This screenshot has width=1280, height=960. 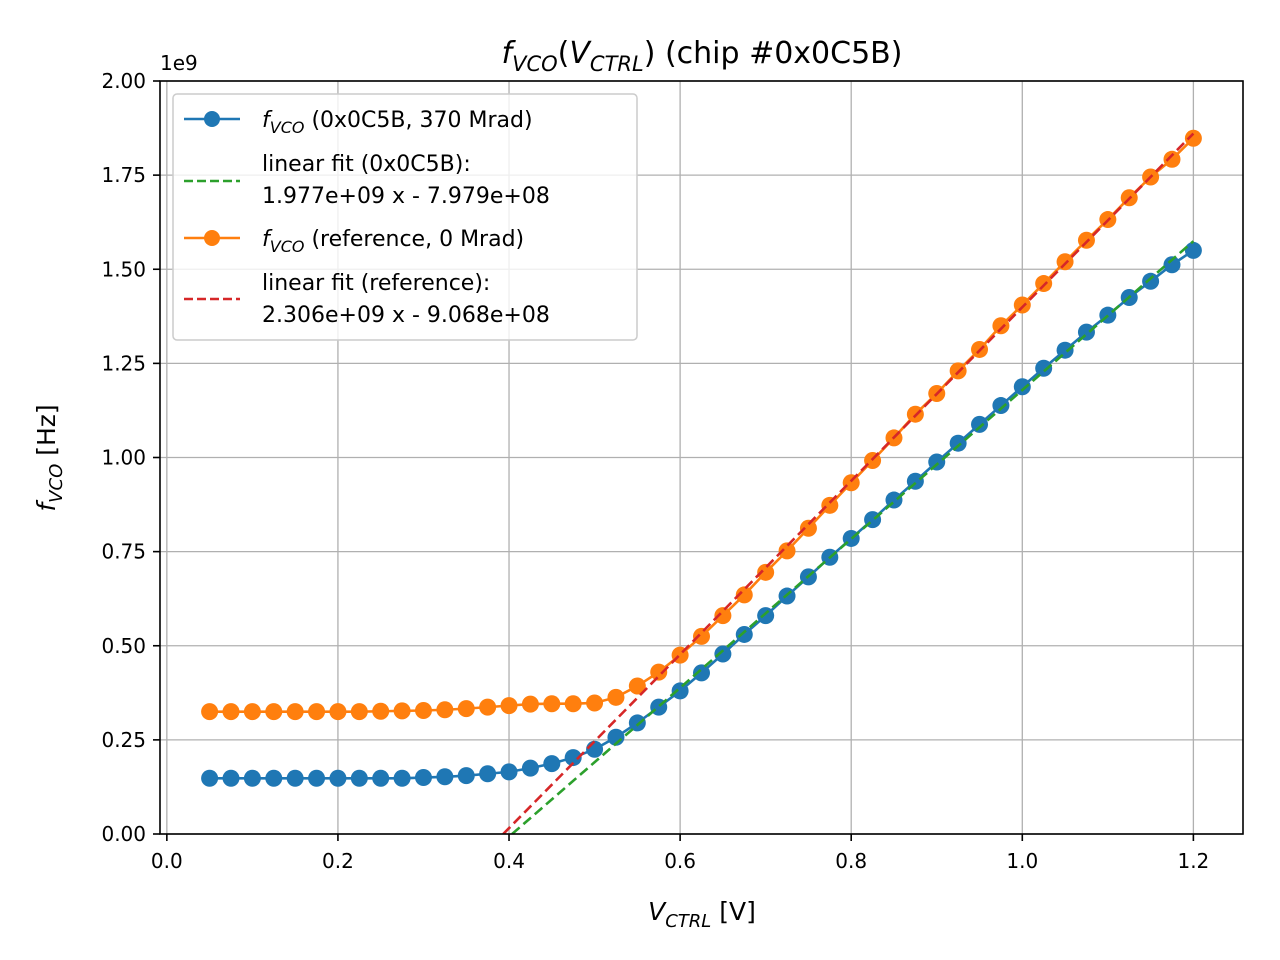 I want to click on x-axis-label: VCTRL [V], so click(x=702, y=914).